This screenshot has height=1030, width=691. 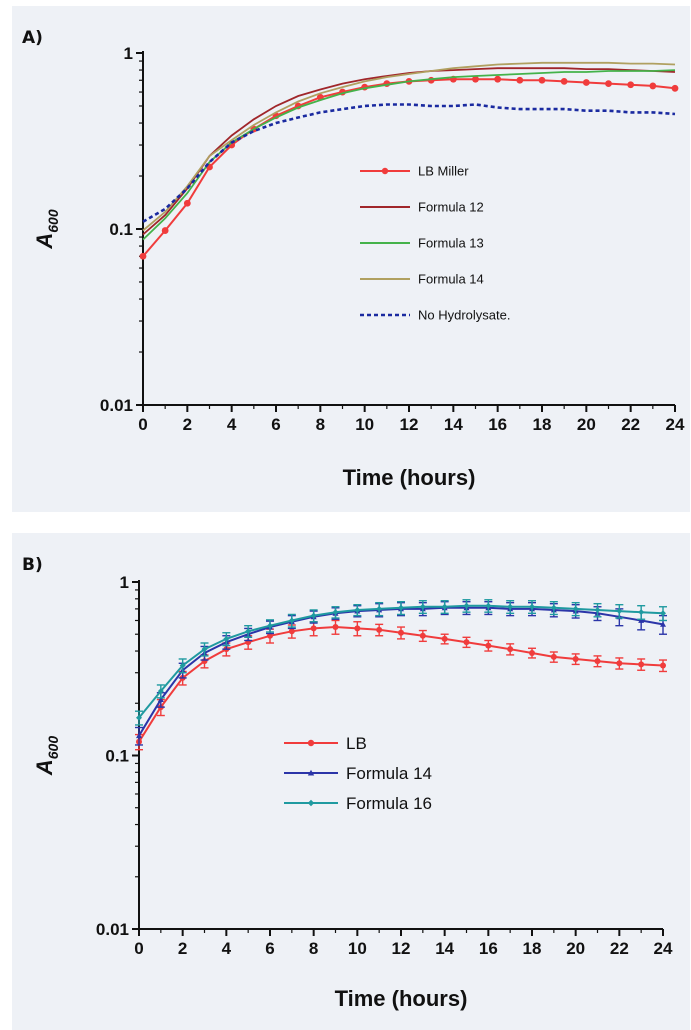 What do you see at coordinates (401, 948) in the screenshot?
I see `x-tick-label-b: 12` at bounding box center [401, 948].